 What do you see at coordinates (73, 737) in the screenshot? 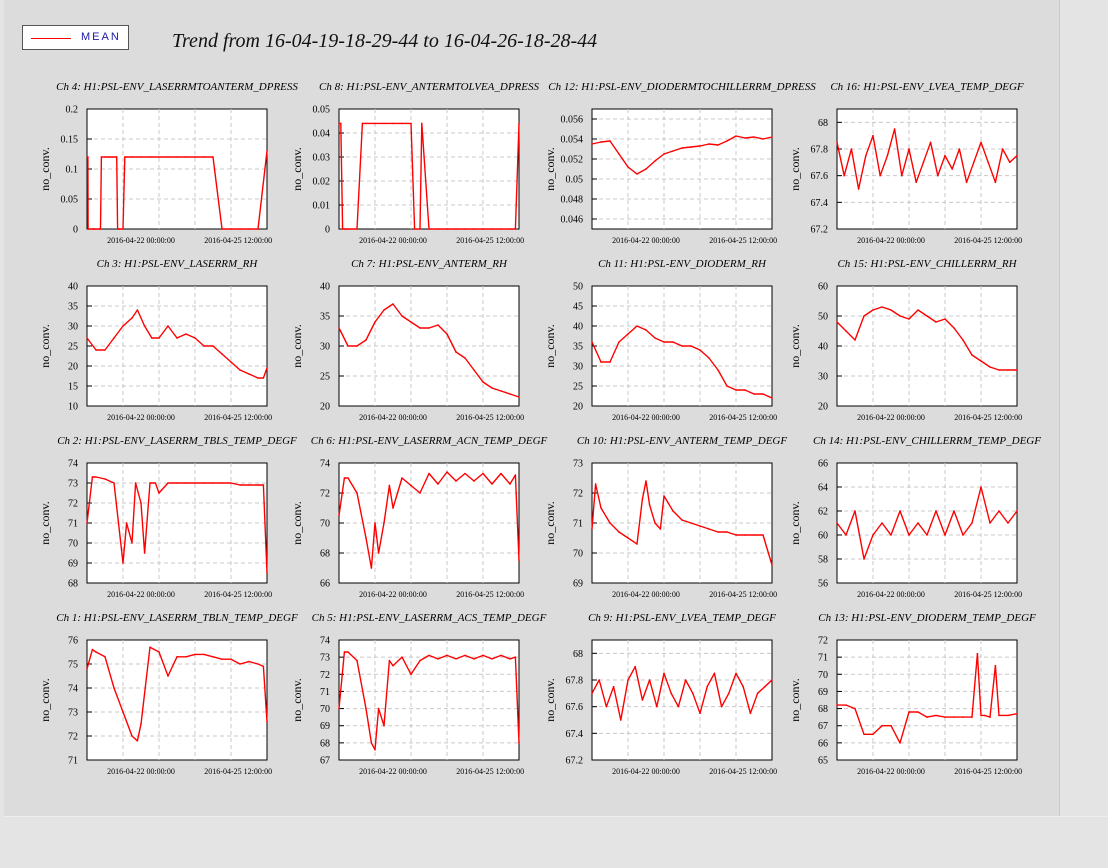
I see `y-tick-label: 72` at bounding box center [73, 737].